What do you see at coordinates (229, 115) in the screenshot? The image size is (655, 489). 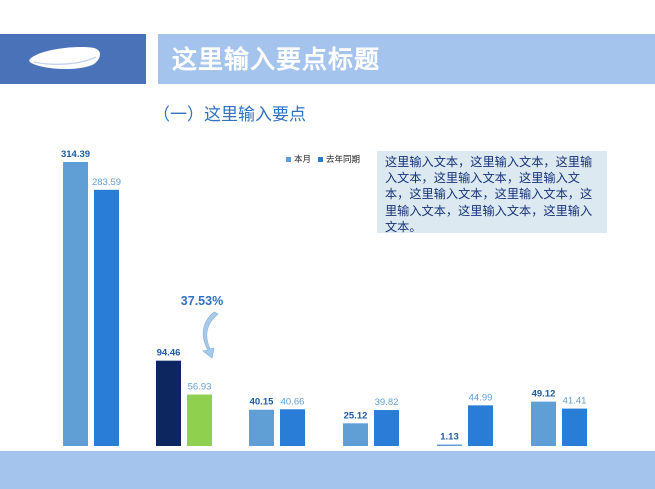 I see `section-subtitle: （一）这里输入要点` at bounding box center [229, 115].